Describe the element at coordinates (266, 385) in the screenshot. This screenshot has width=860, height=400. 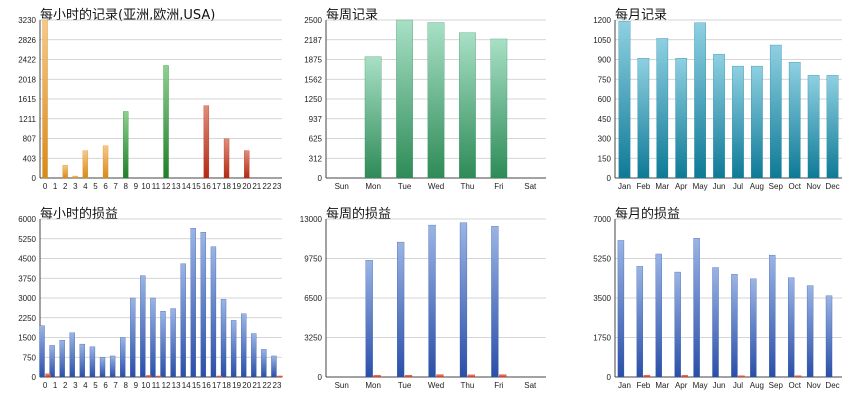
I see `x-tick-label: 22` at that location.